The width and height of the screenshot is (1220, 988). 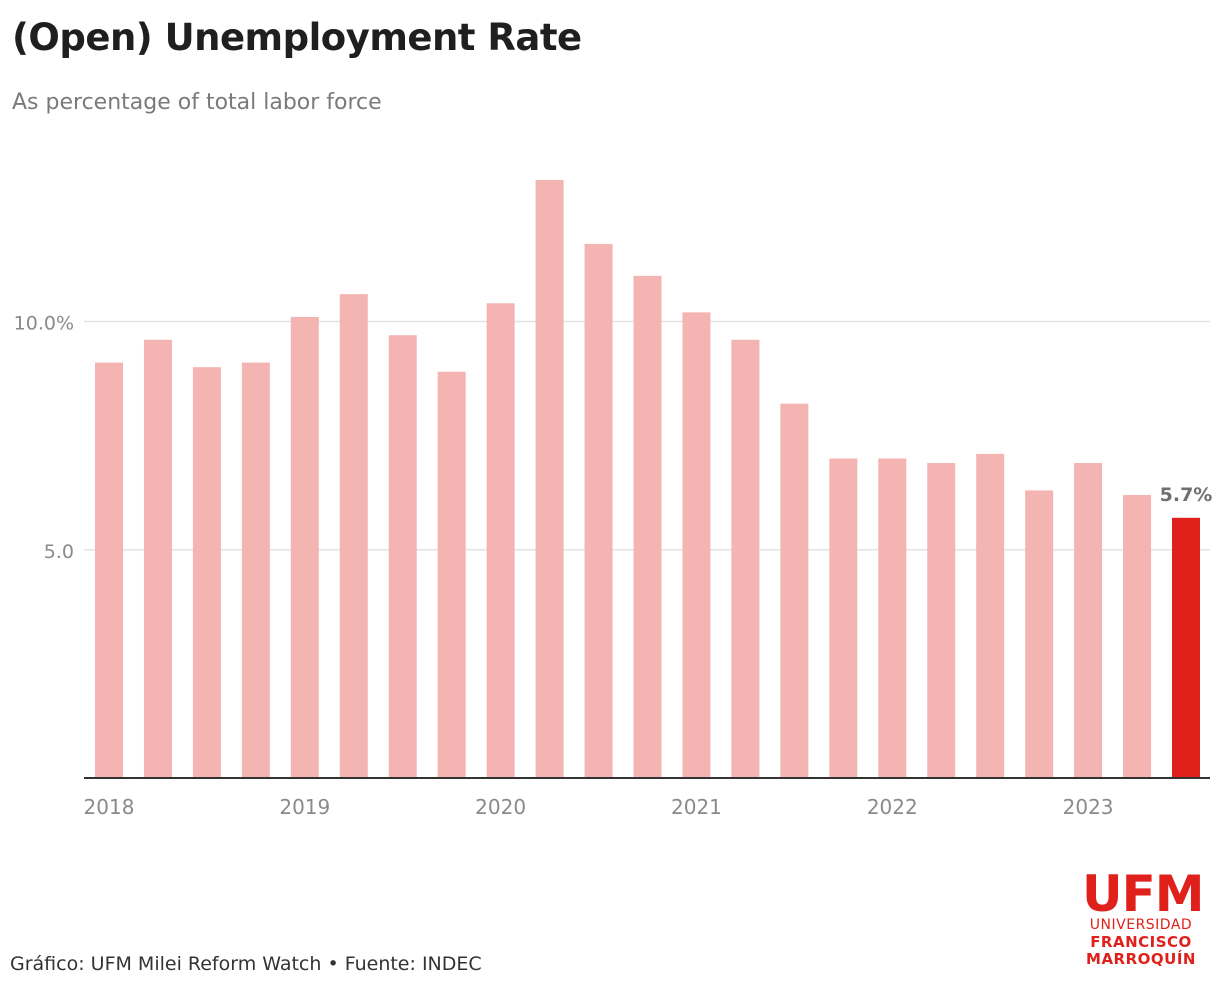 What do you see at coordinates (696, 807) in the screenshot?
I see `x-tick-label: 2021` at bounding box center [696, 807].